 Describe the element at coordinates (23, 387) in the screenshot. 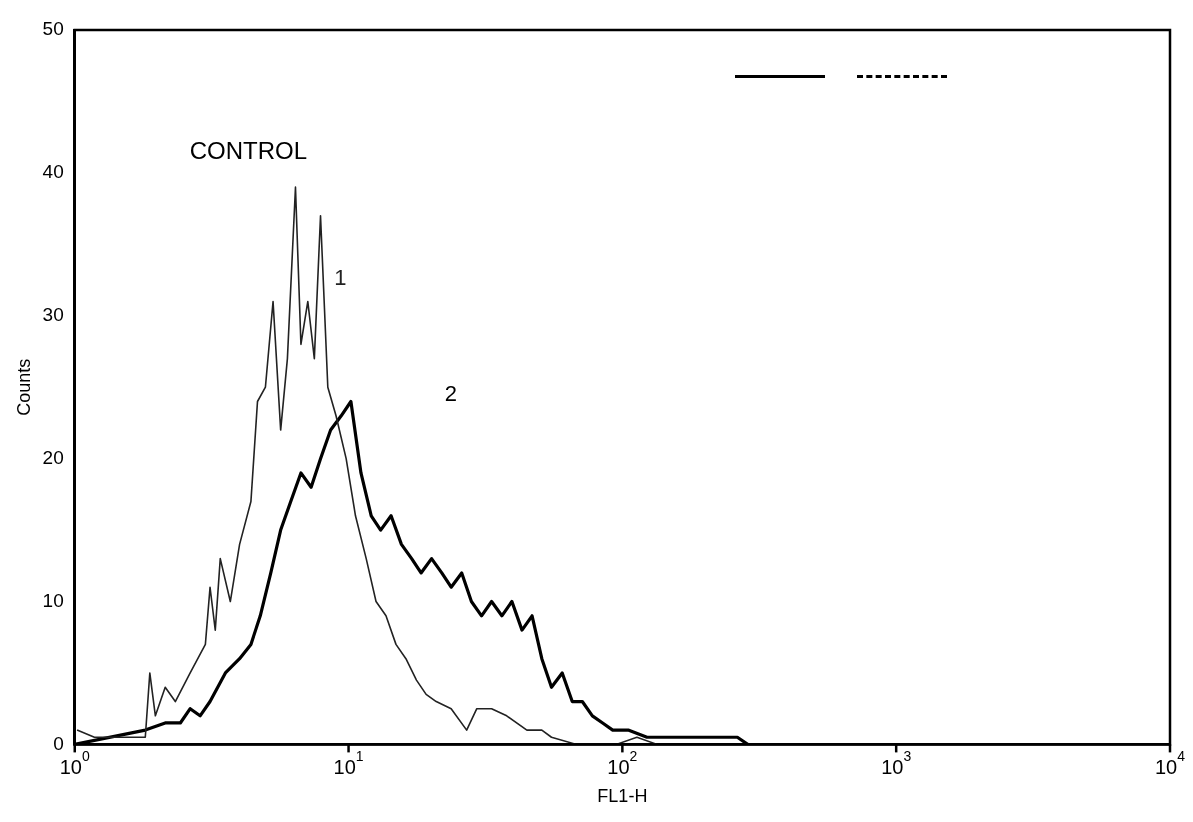

I see `y-axis-title: Counts` at that location.